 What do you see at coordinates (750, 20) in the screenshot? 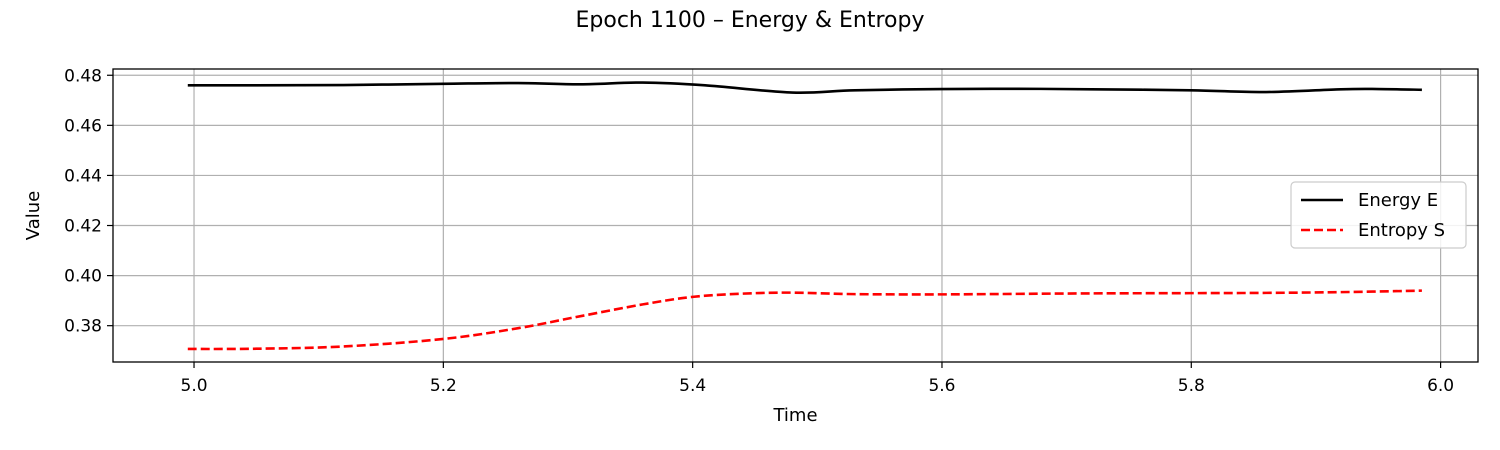
I see `chart-title: Epoch 1100 – Energy & Entropy` at bounding box center [750, 20].